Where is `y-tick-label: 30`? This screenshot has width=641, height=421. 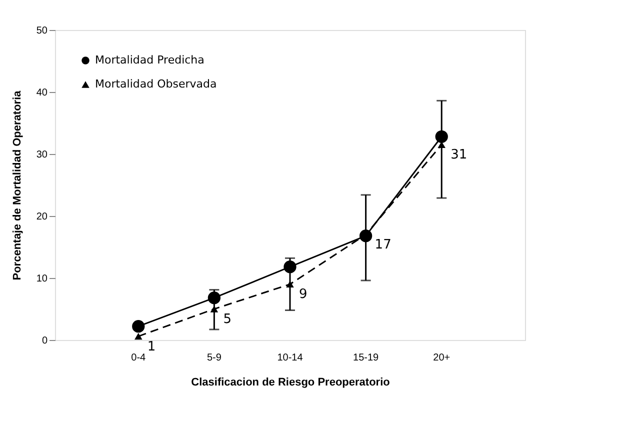
y-tick-label: 30 is located at coordinates (42, 155).